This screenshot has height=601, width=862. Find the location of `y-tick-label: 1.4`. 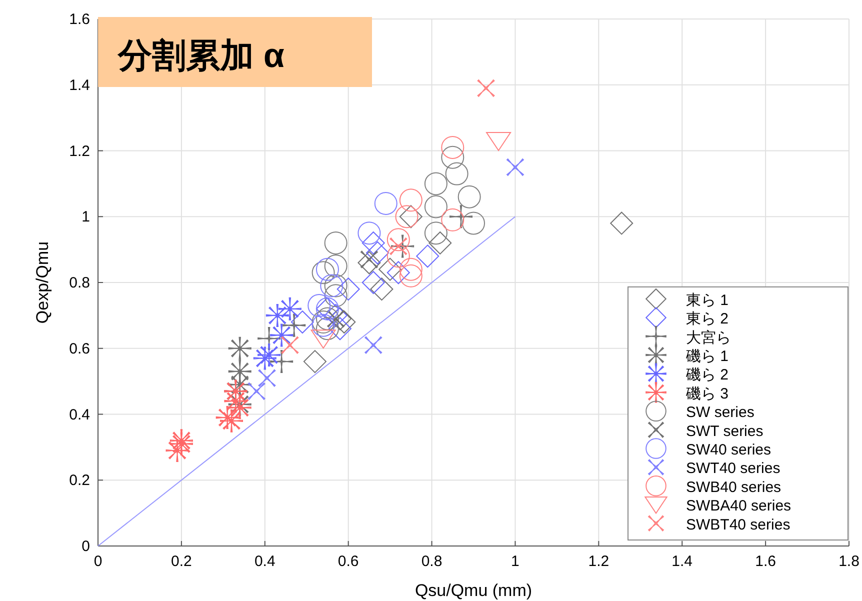

y-tick-label: 1.4 is located at coordinates (79, 85).